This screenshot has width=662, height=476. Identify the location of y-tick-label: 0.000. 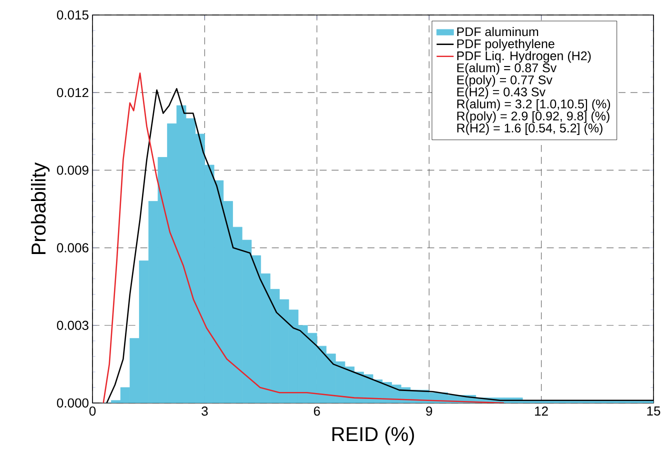
(72, 403).